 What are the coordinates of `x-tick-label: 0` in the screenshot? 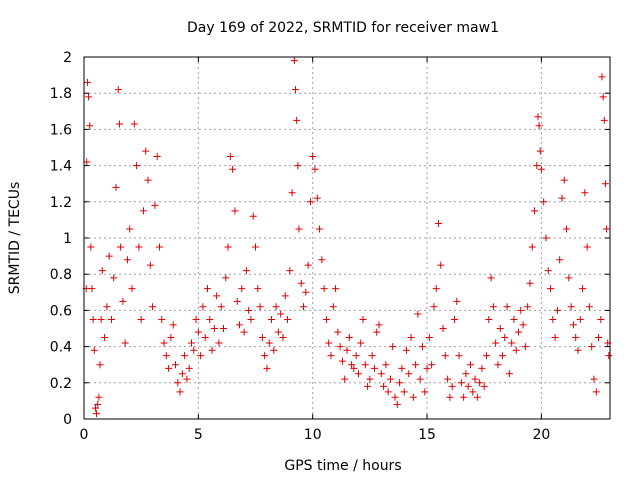 It's located at (84, 435).